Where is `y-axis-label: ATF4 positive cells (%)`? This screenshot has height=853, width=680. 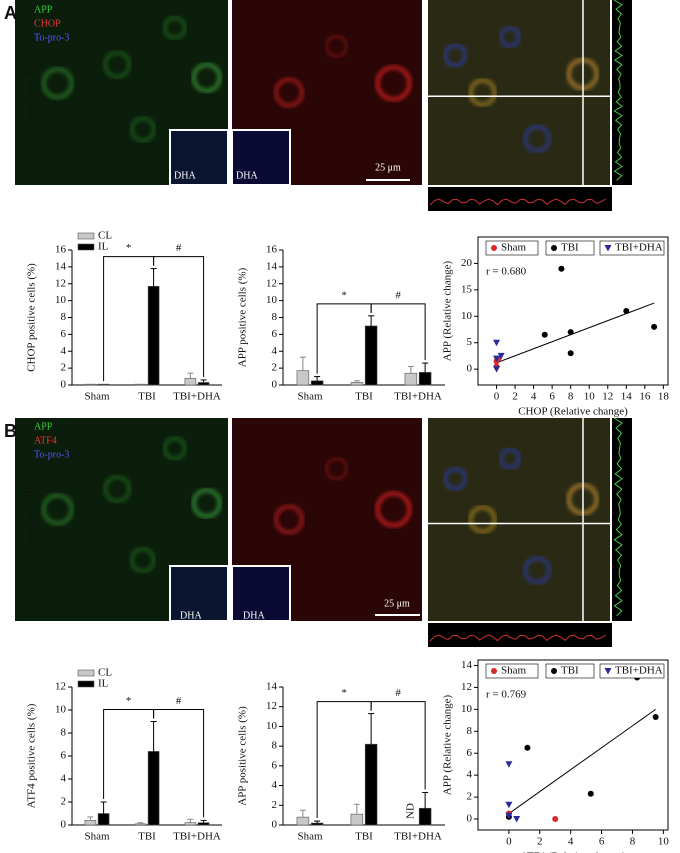 y-axis-label: ATF4 positive cells (%) is located at coordinates (32, 755).